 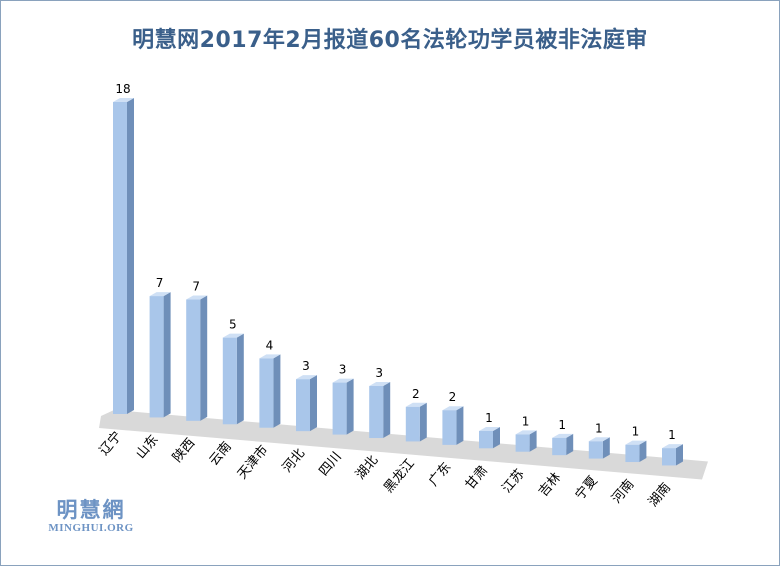 I want to click on logo-chinese-text: 明慧網, so click(x=91, y=509).